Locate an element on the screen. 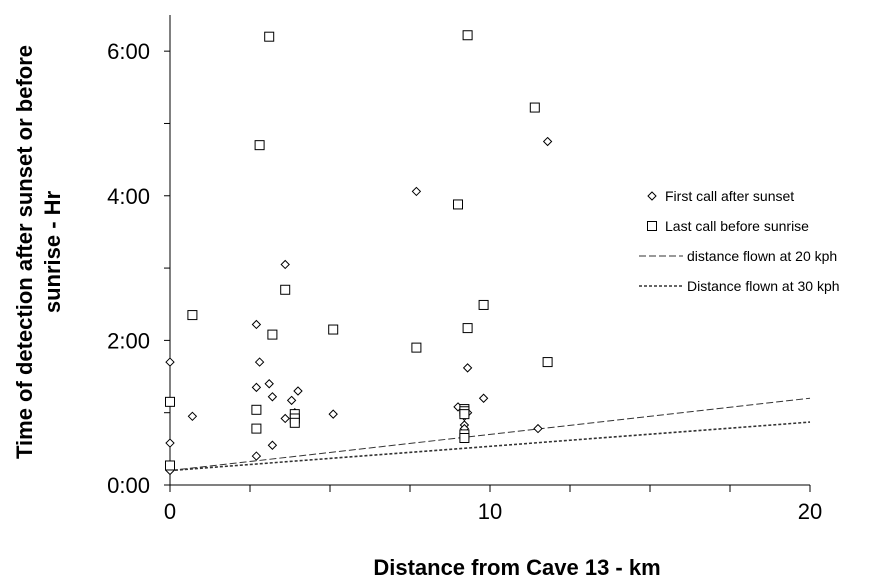  legend-label: Distance flown at 30 kph is located at coordinates (763, 286).